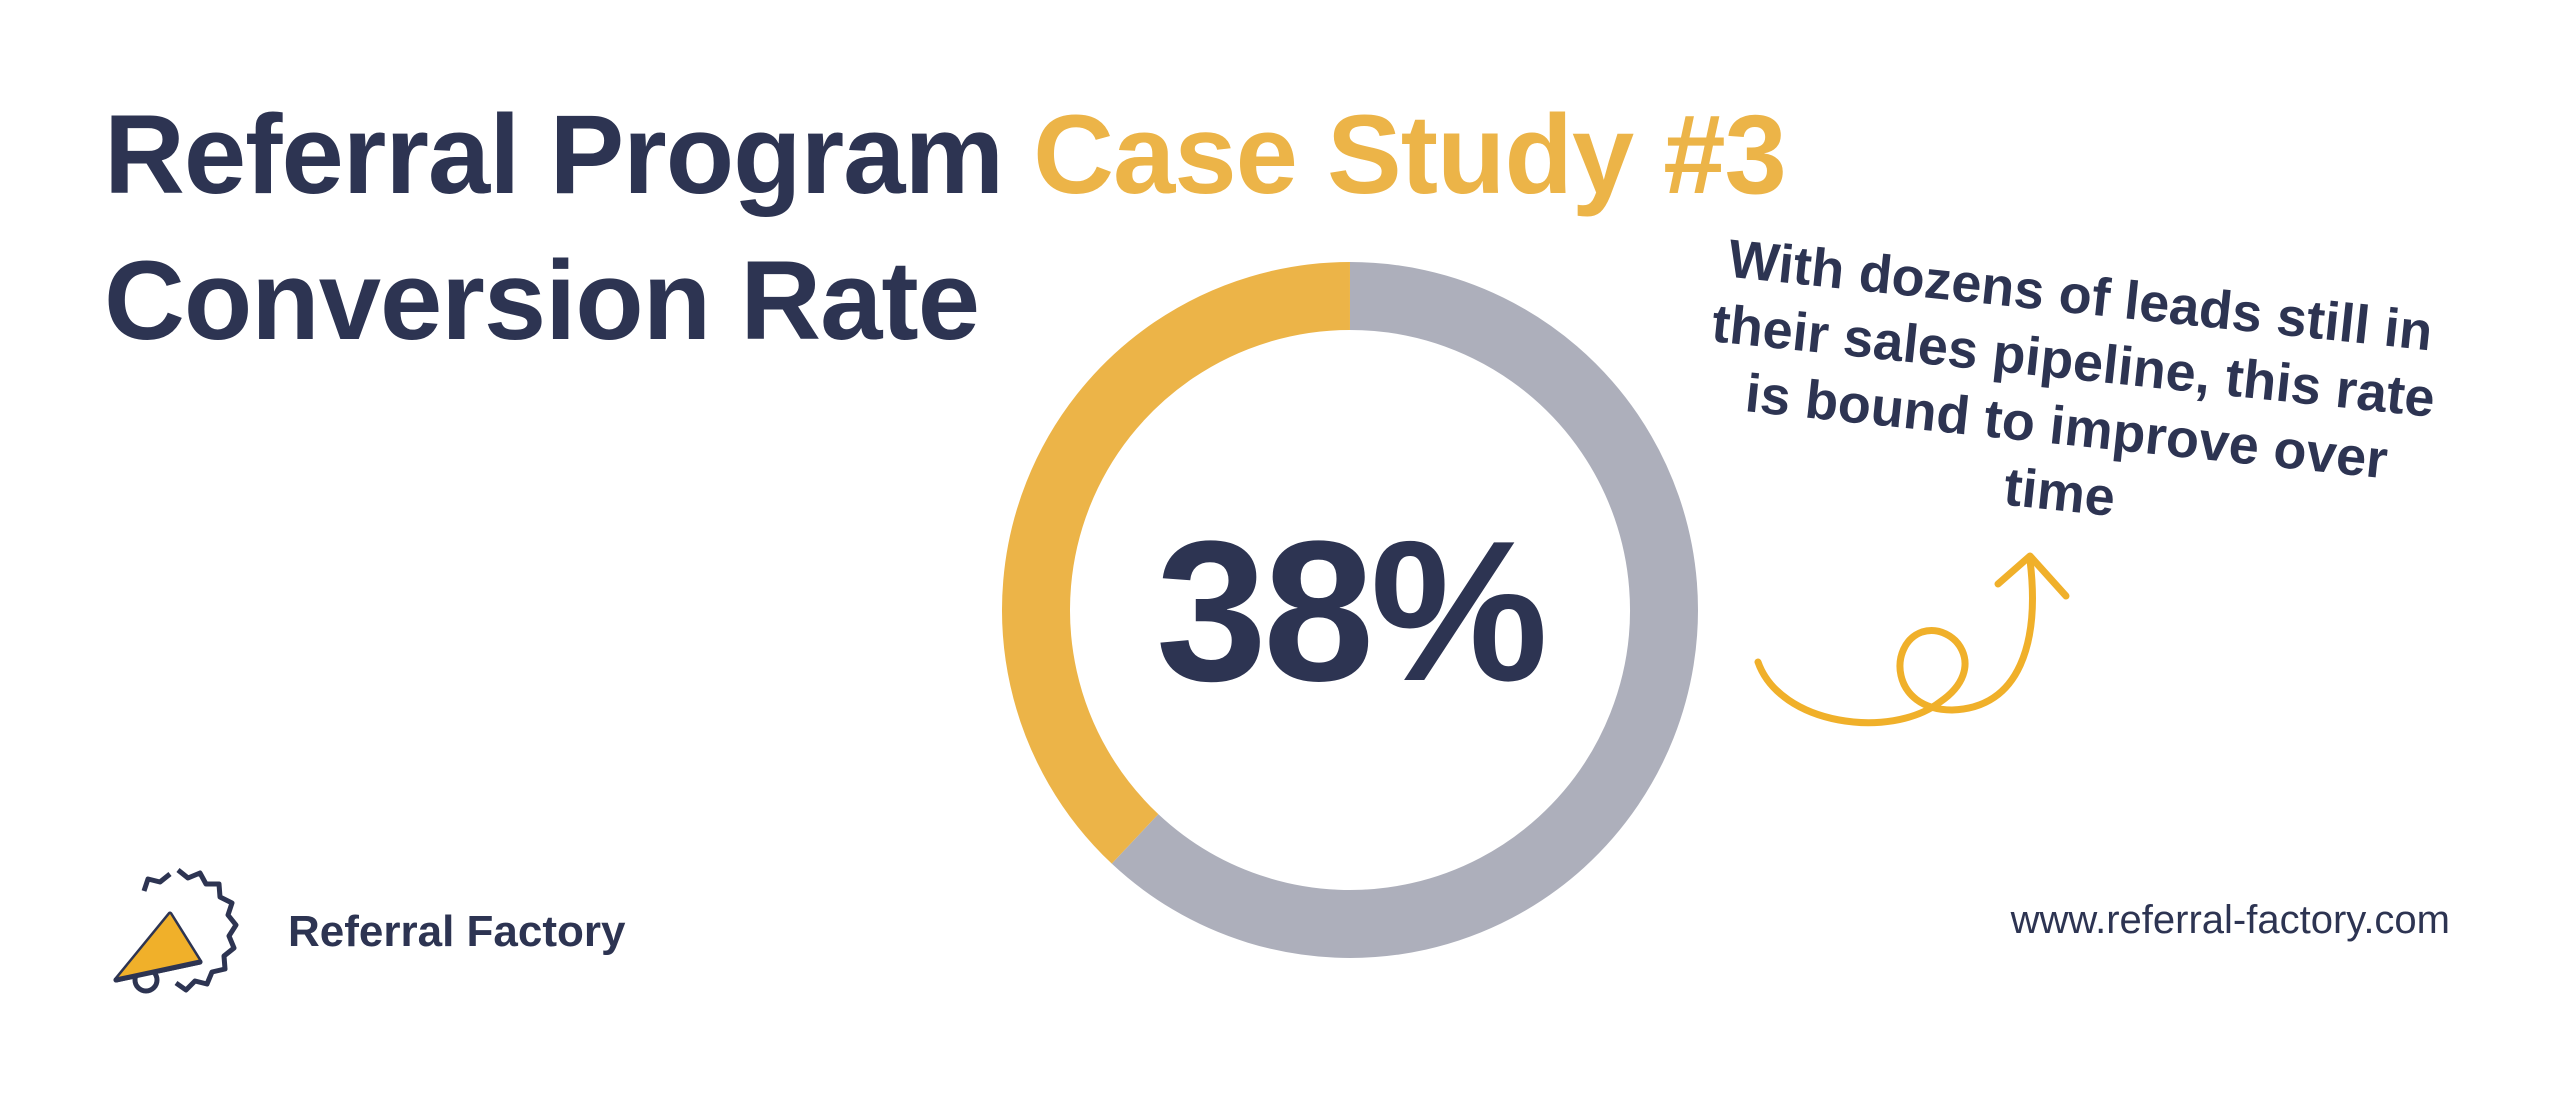 The height and width of the screenshot is (1104, 2560). What do you see at coordinates (1912, 639) in the screenshot?
I see `curly-arrow-icon` at bounding box center [1912, 639].